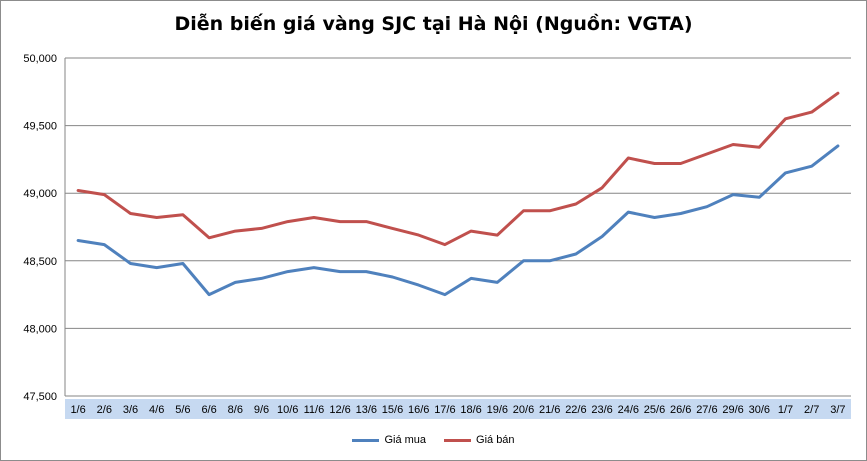 Image resolution: width=867 pixels, height=461 pixels. Describe the element at coordinates (40, 59) in the screenshot. I see `y-tick-label: 50,000` at that location.